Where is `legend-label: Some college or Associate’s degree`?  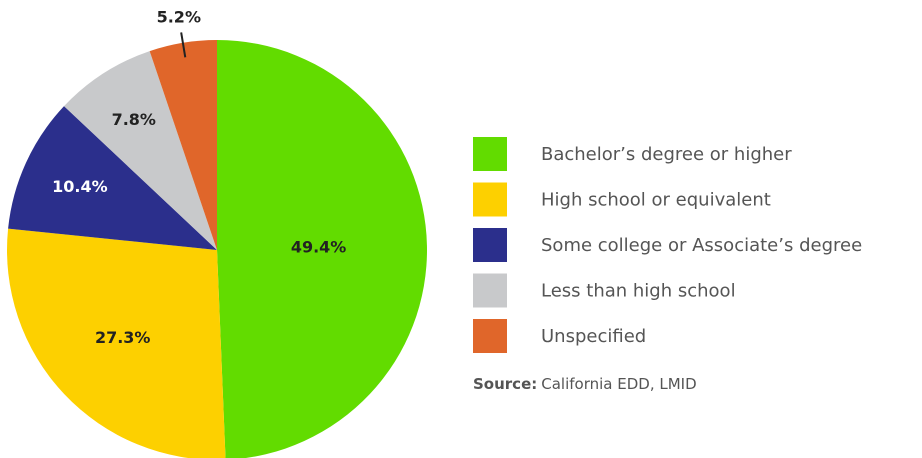 legend-label: Some college or Associate’s degree is located at coordinates (701, 245).